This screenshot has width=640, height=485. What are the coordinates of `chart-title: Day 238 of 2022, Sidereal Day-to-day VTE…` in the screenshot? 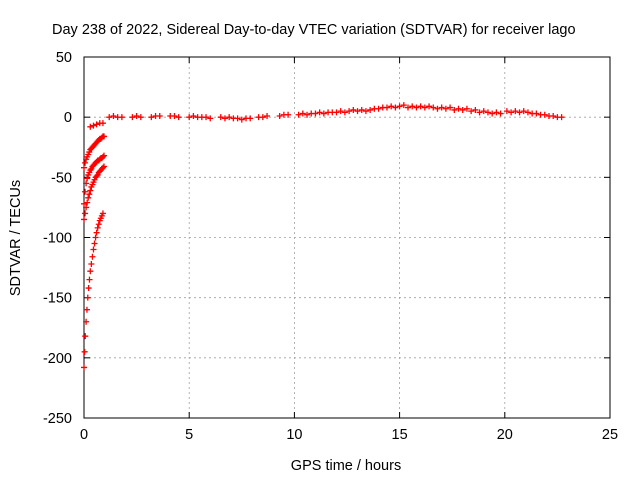 It's located at (314, 30).